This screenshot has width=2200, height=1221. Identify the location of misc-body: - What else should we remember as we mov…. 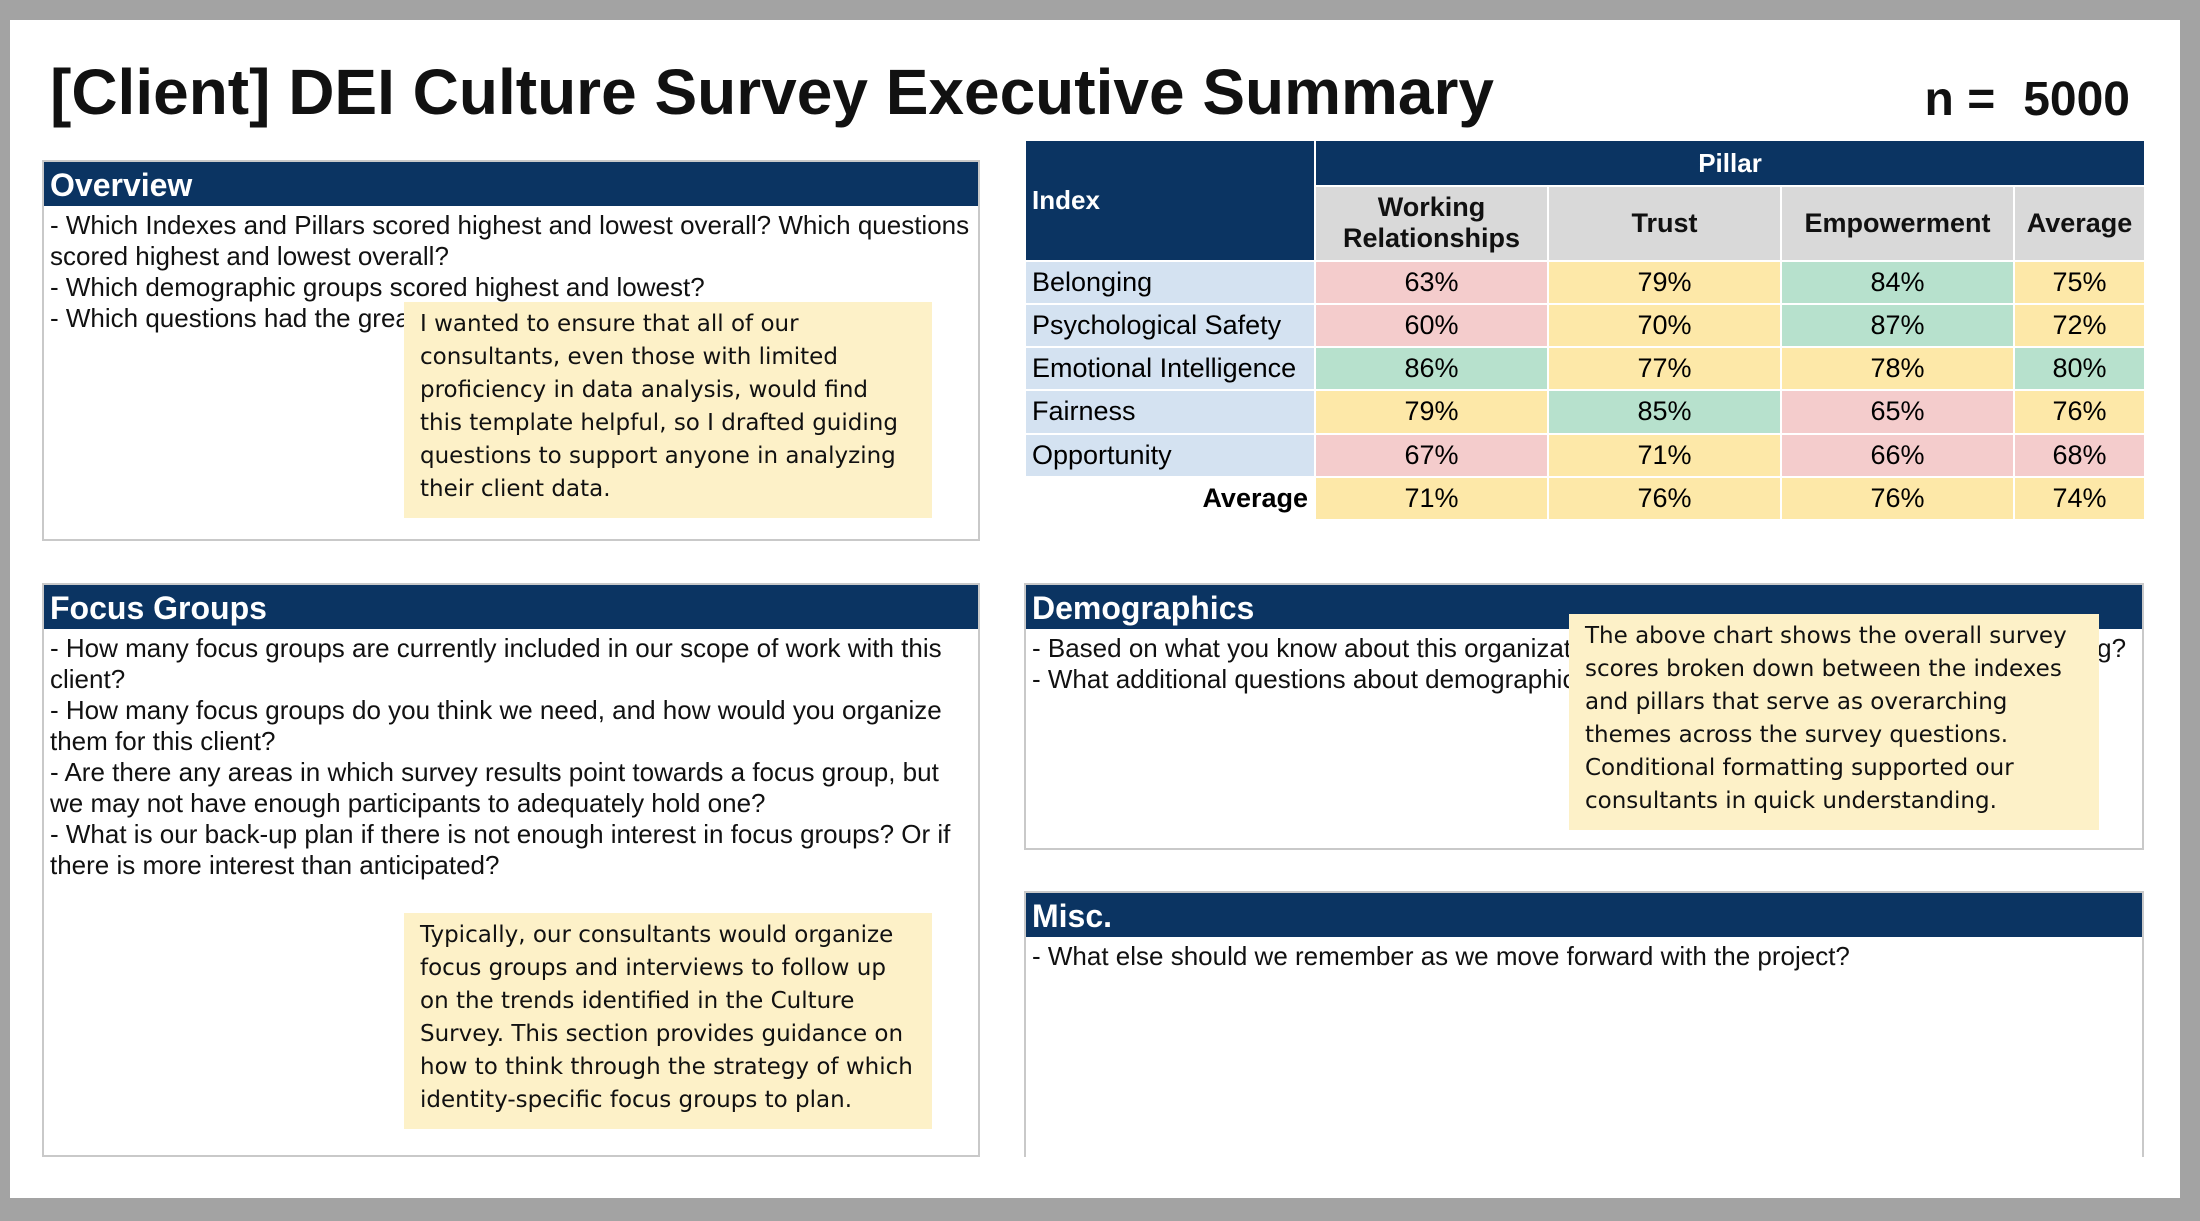
(1584, 954).